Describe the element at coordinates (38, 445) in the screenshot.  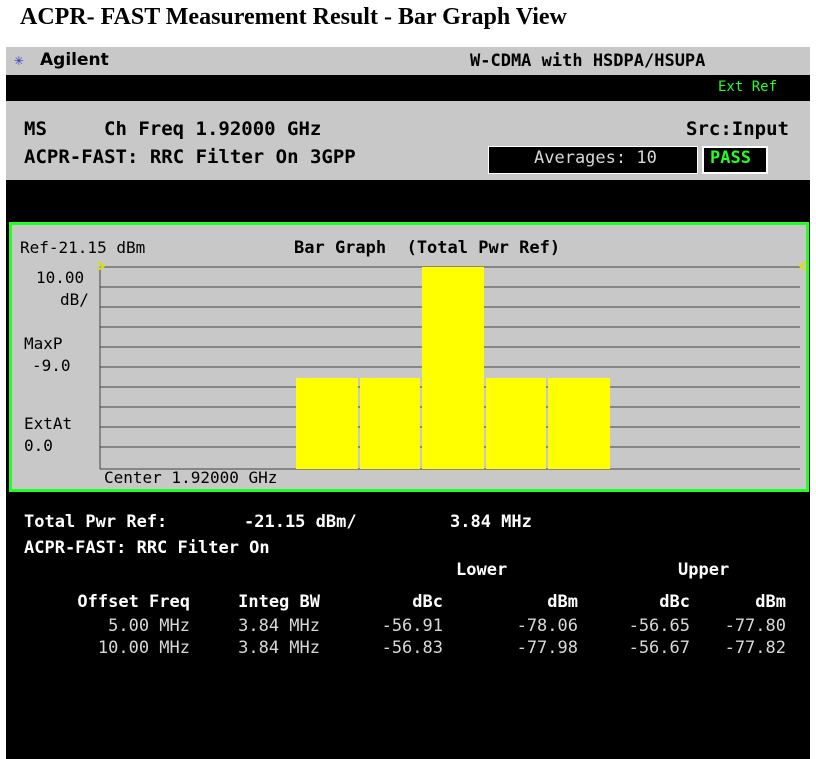
I see `extat-value: 0.0` at that location.